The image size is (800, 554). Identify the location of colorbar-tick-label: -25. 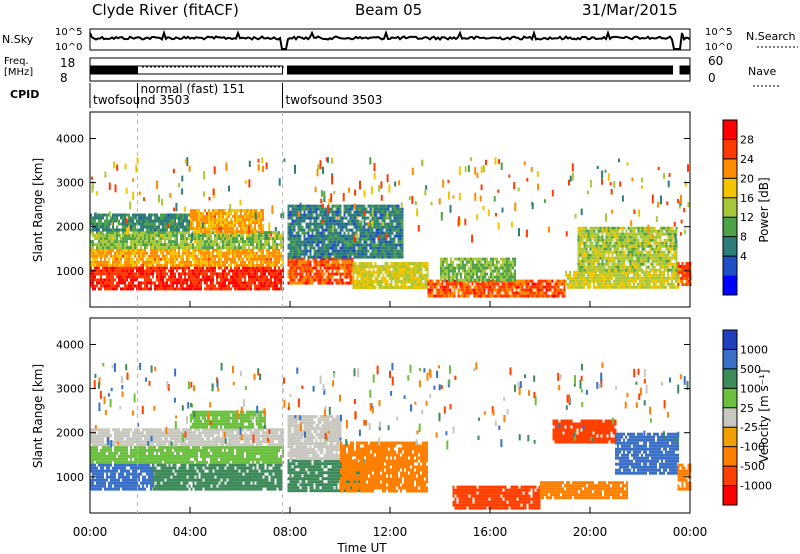
(749, 427).